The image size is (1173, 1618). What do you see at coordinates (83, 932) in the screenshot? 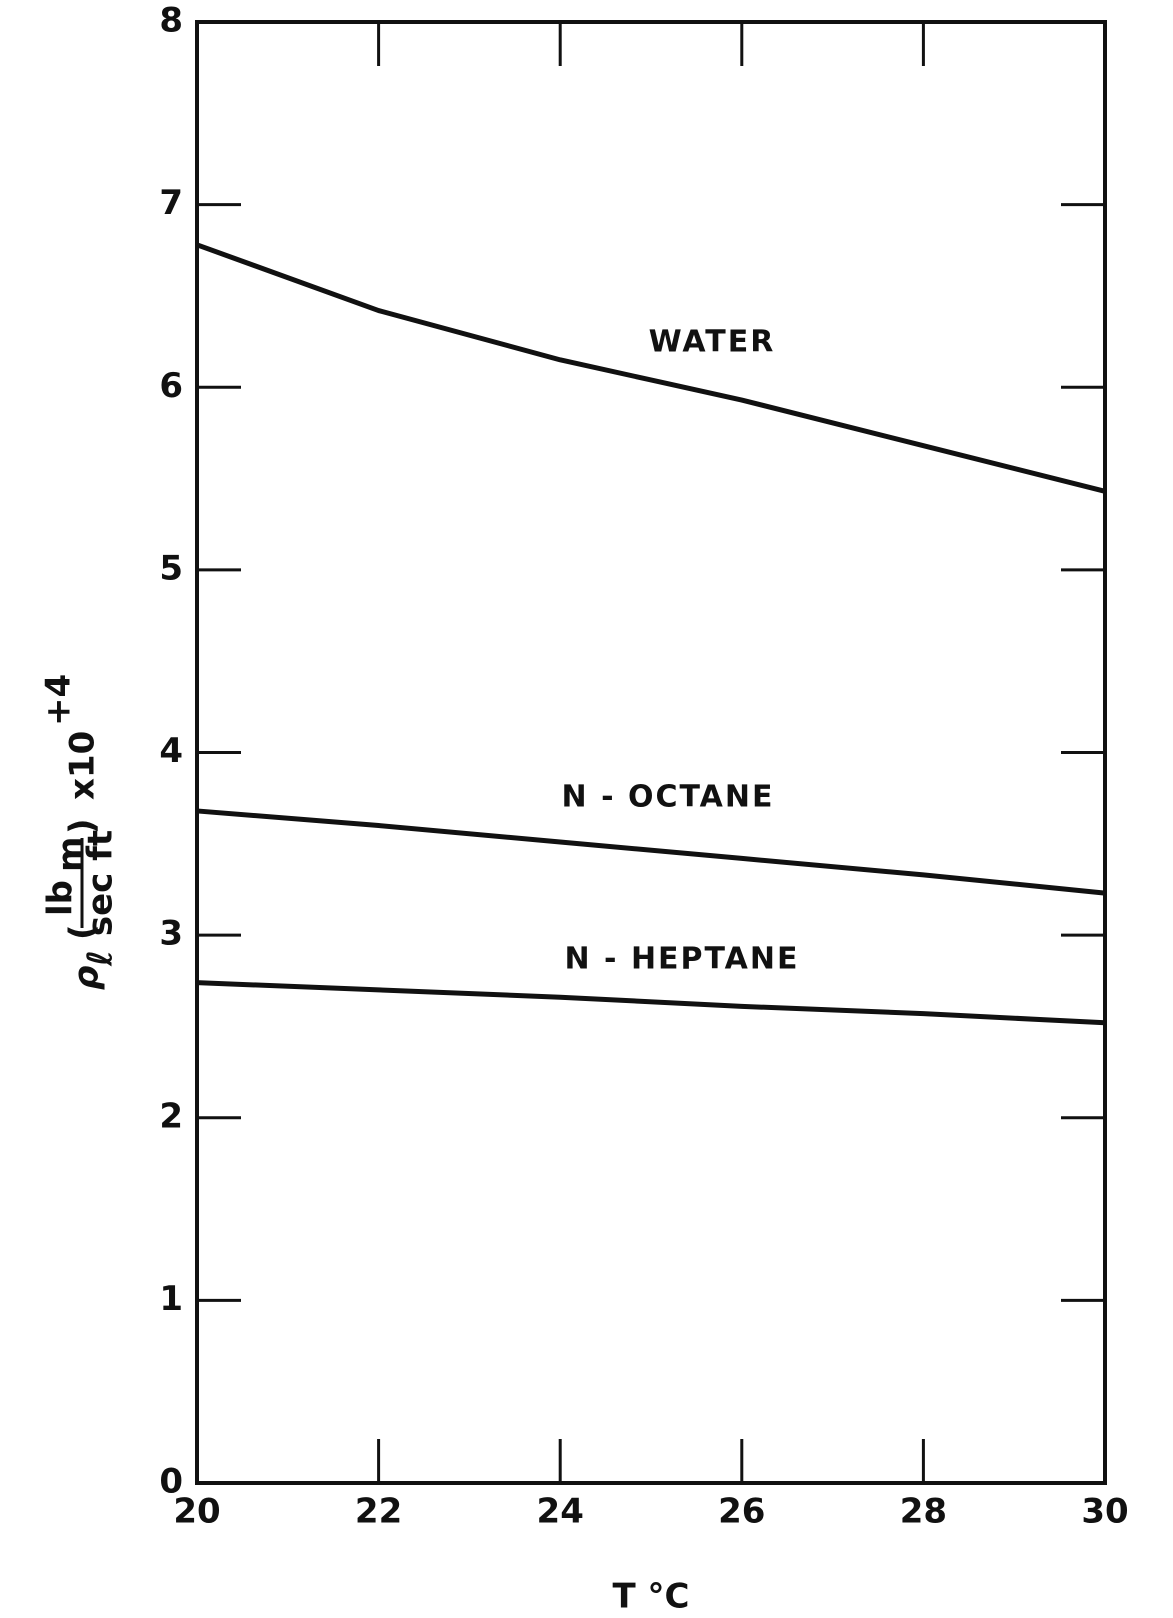
I see `y-label-paren: (` at bounding box center [83, 932].